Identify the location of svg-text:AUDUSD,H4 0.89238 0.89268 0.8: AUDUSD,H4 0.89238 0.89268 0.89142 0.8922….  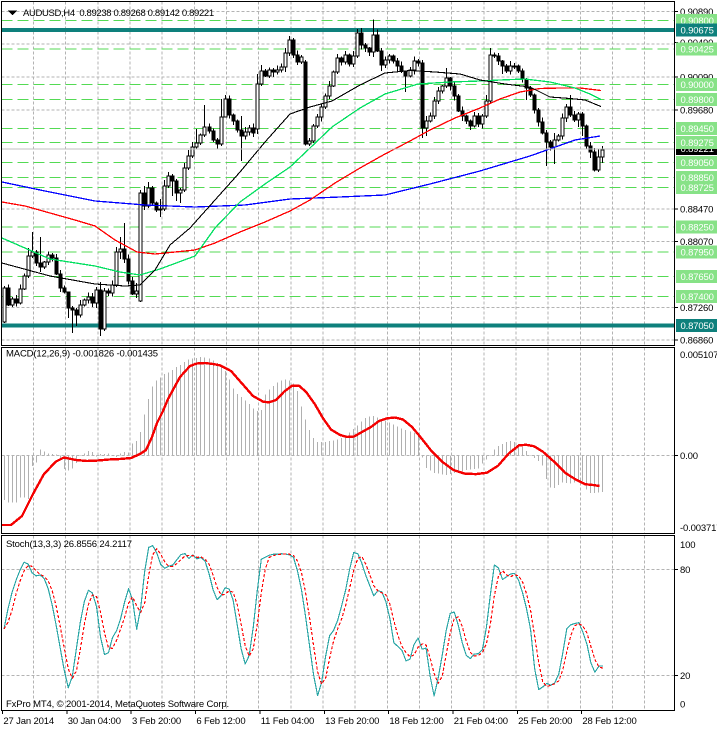
(118, 13).